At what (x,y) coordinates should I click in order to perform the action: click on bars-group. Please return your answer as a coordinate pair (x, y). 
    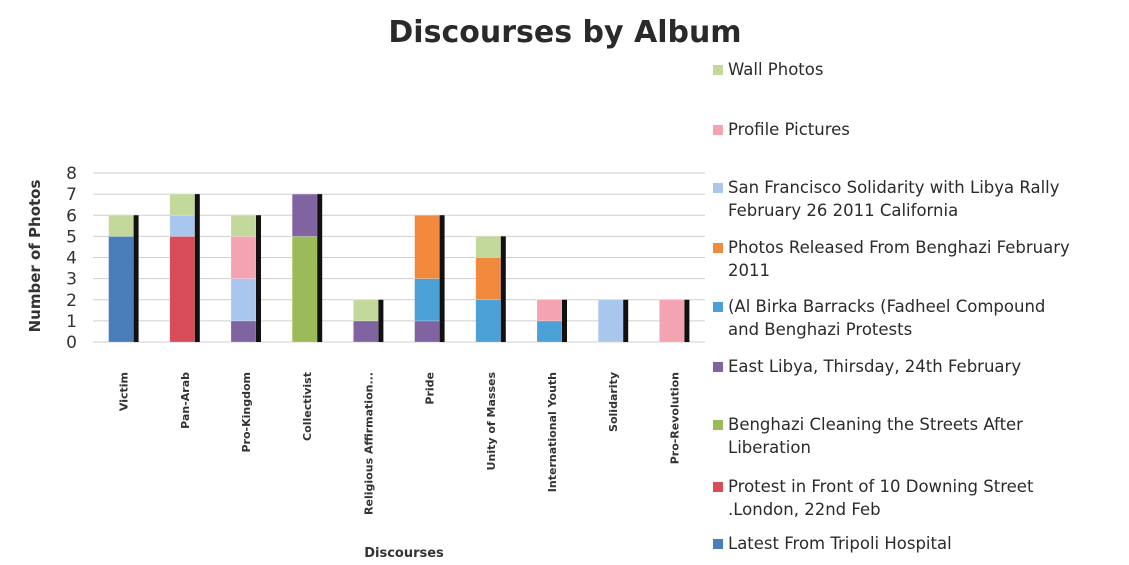
    Looking at the image, I should click on (399, 268).